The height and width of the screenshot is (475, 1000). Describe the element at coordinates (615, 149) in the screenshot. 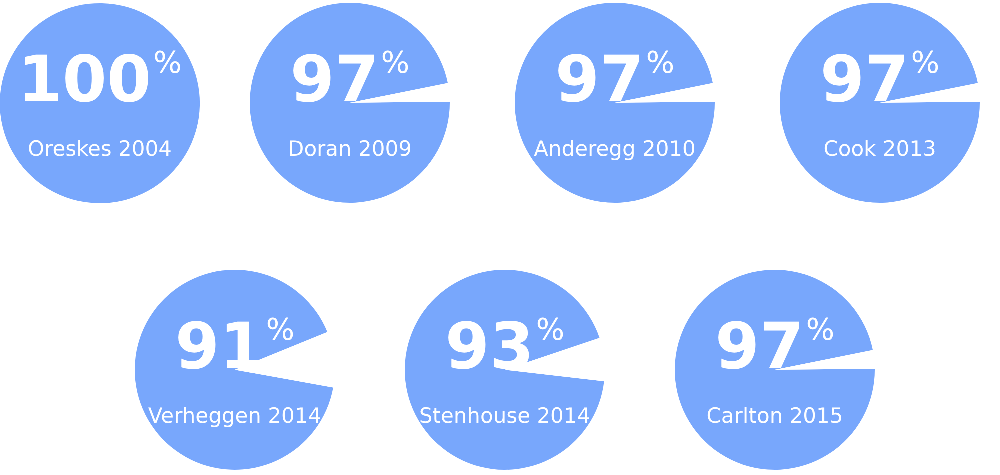

I see `text: Anderegg 2010` at that location.